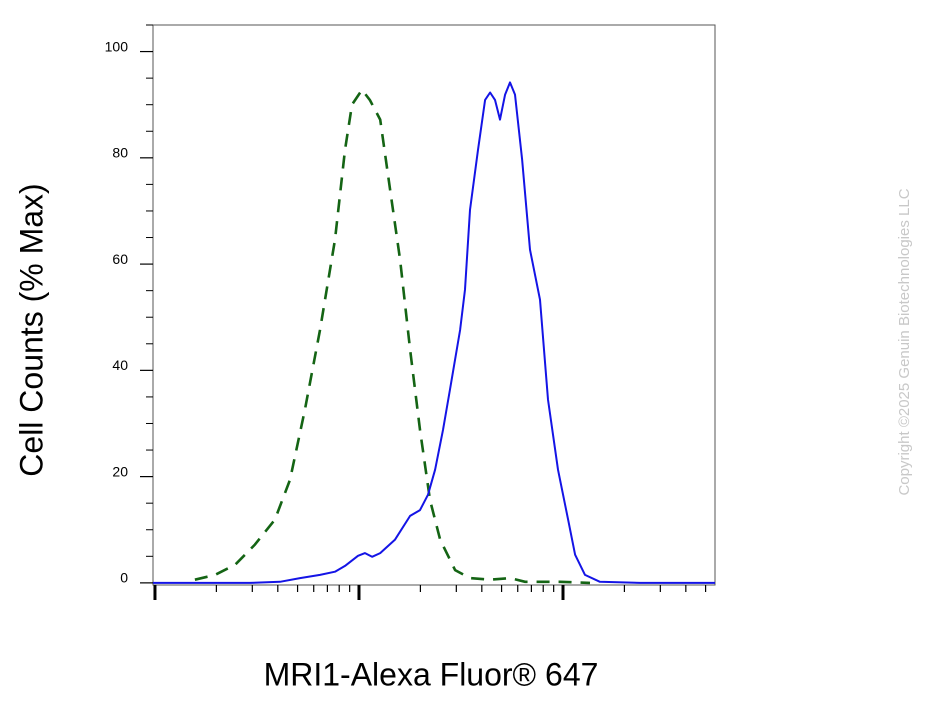 The image size is (941, 702). I want to click on y-tick-label: 20, so click(120, 471).